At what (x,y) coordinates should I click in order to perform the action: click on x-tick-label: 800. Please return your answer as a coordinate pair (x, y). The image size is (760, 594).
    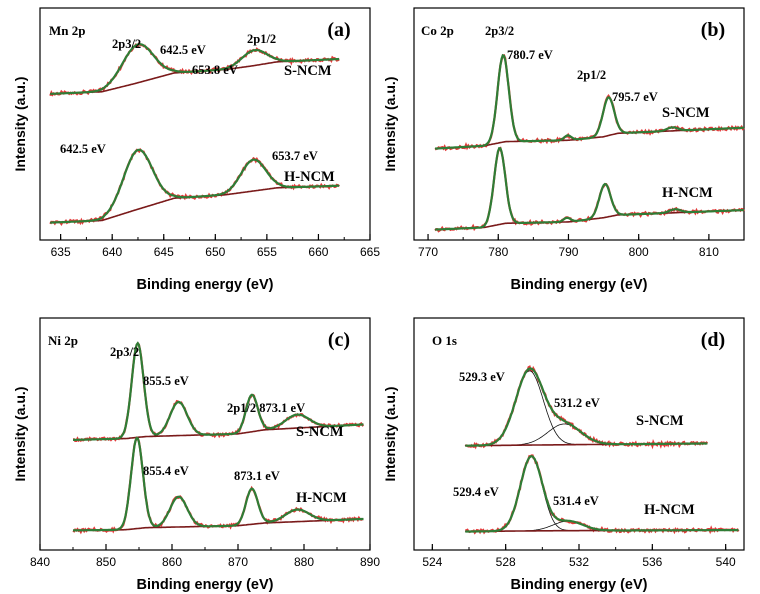
    Looking at the image, I should click on (639, 252).